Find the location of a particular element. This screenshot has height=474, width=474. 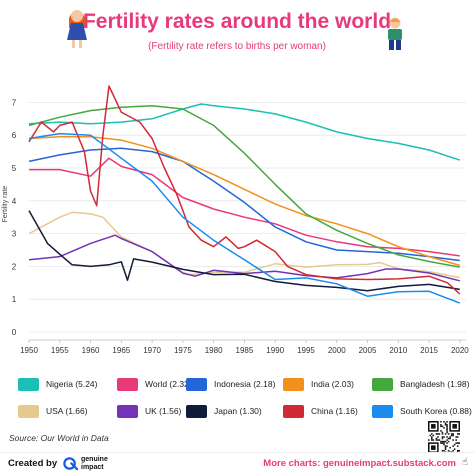

legend-label: China (1.16) is located at coordinates (334, 411).